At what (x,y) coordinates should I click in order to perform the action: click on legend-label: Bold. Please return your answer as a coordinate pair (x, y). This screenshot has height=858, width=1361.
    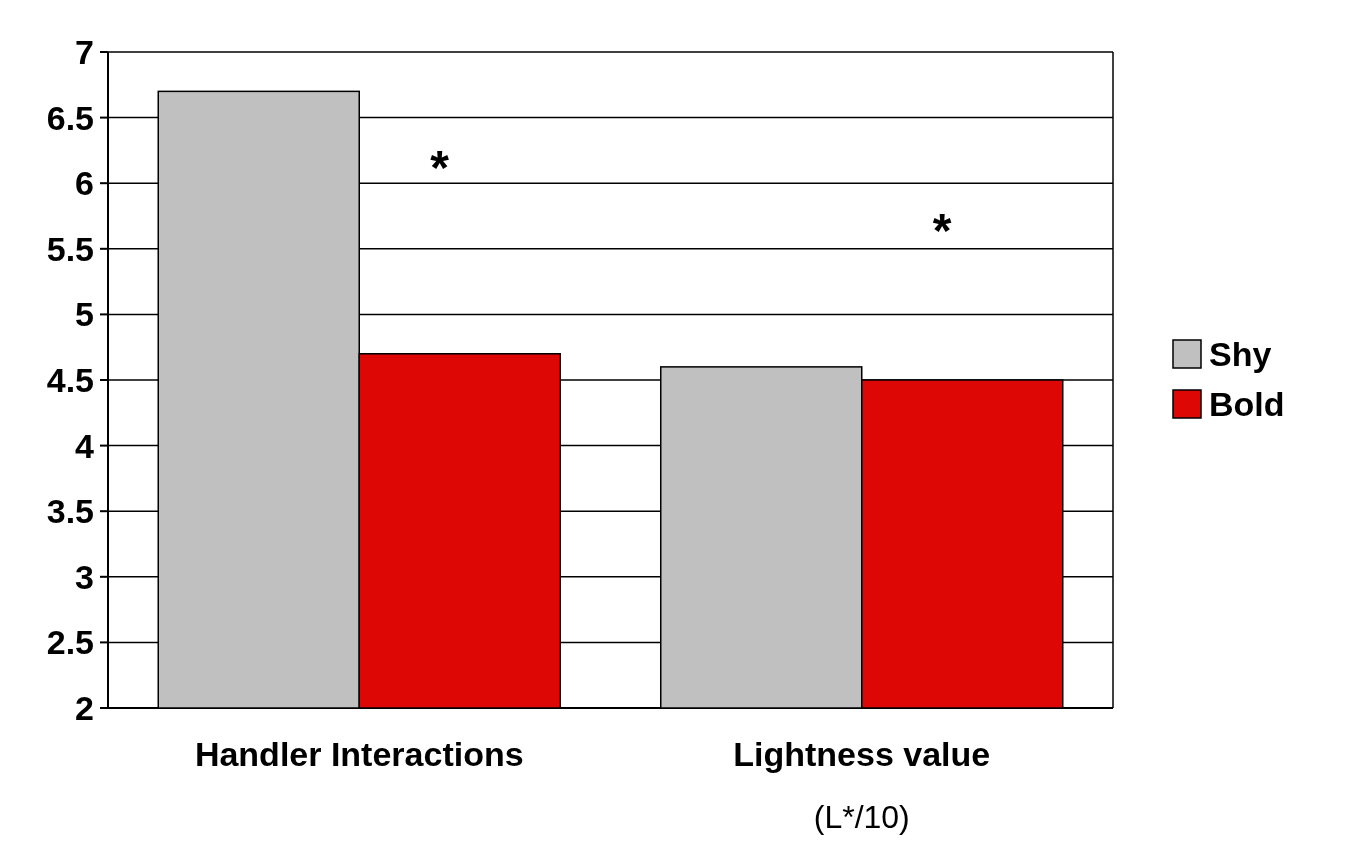
    Looking at the image, I should click on (1247, 403).